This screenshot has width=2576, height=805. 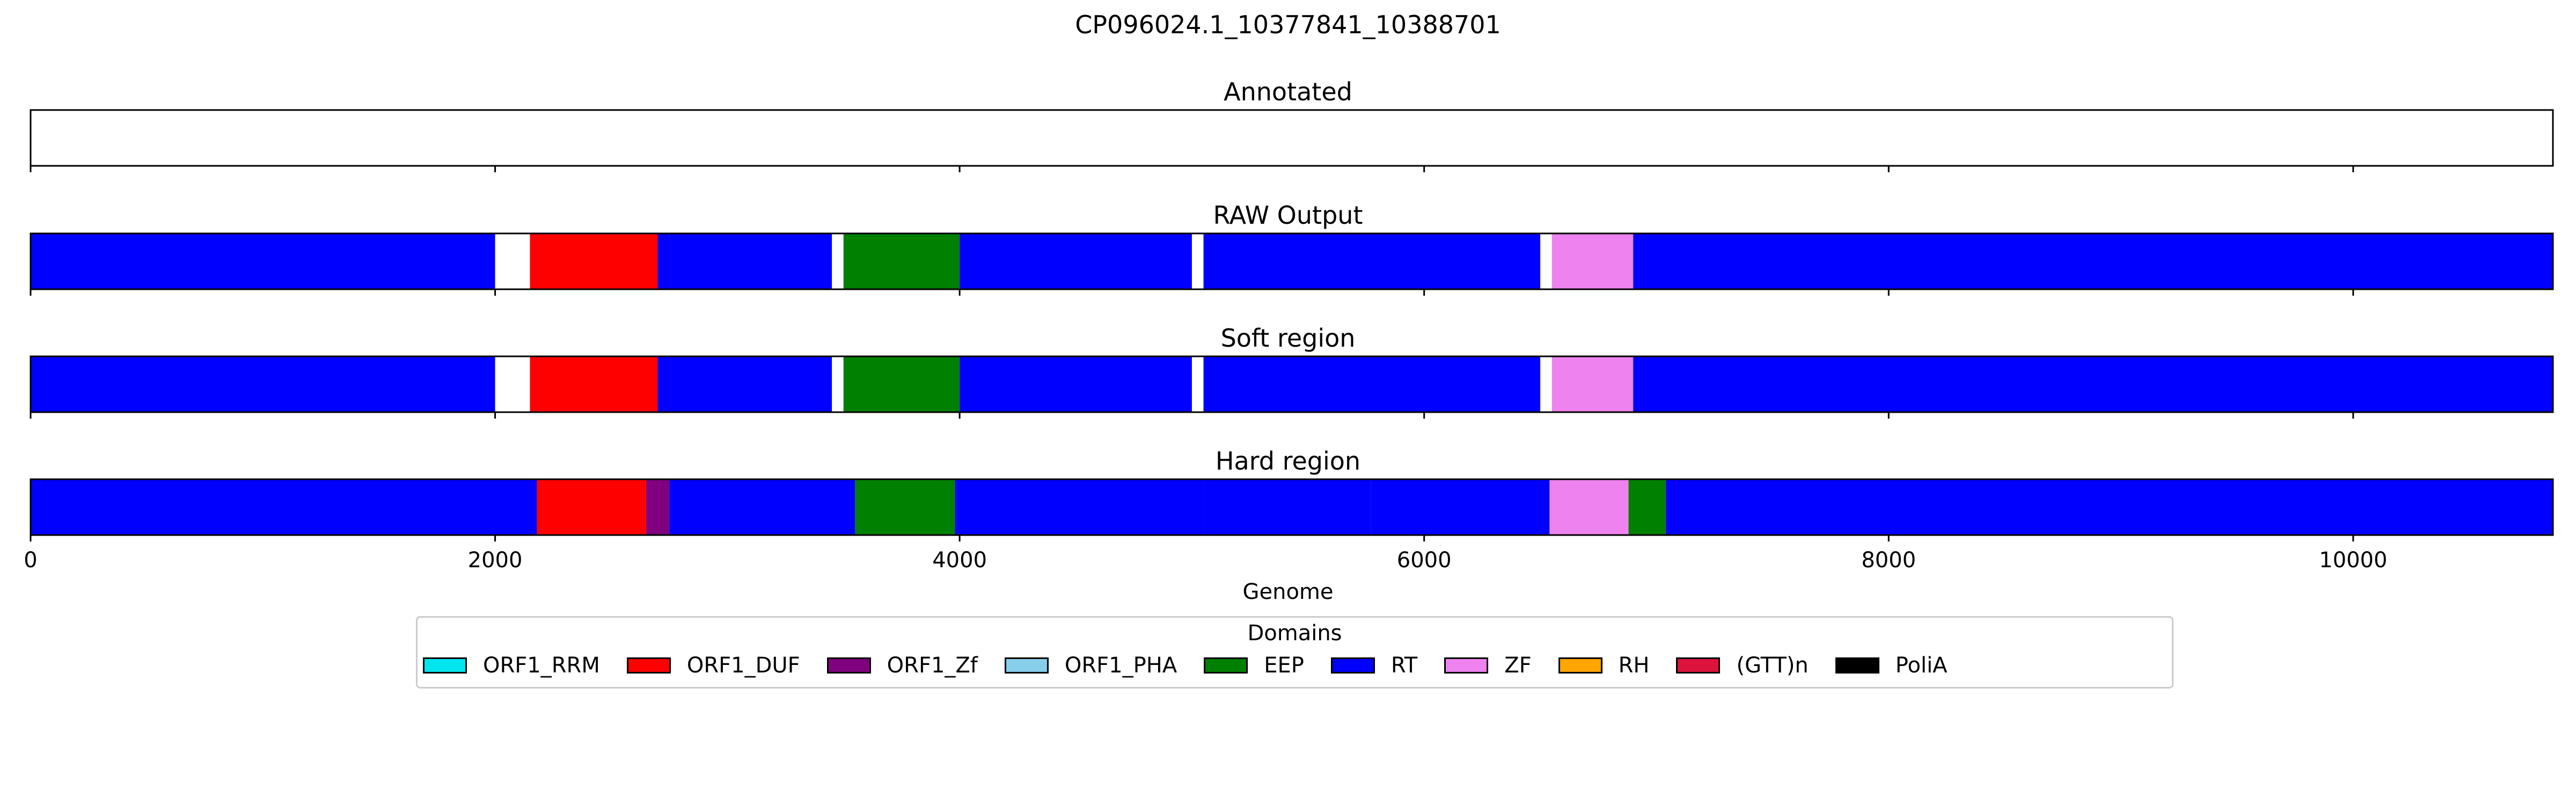 What do you see at coordinates (1604, 665) in the screenshot?
I see `legend-entry: RH` at bounding box center [1604, 665].